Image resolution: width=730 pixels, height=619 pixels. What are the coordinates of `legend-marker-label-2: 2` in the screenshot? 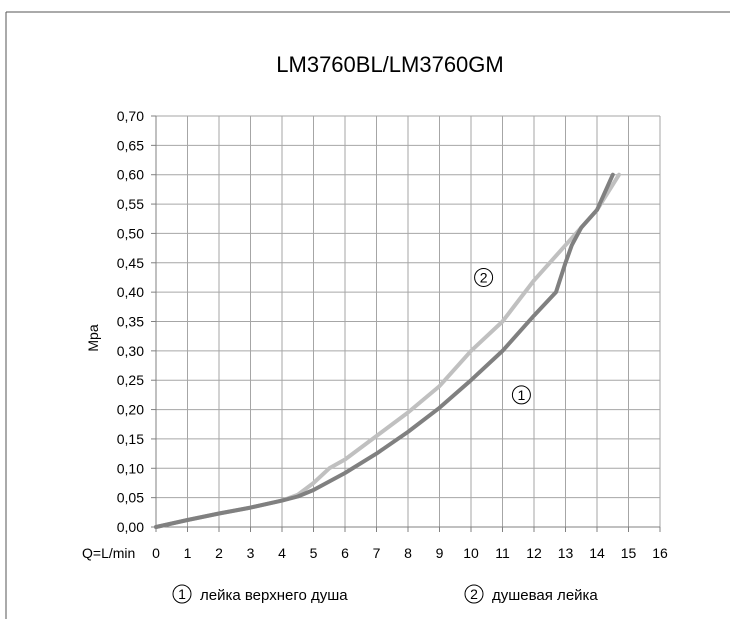 It's located at (474, 594).